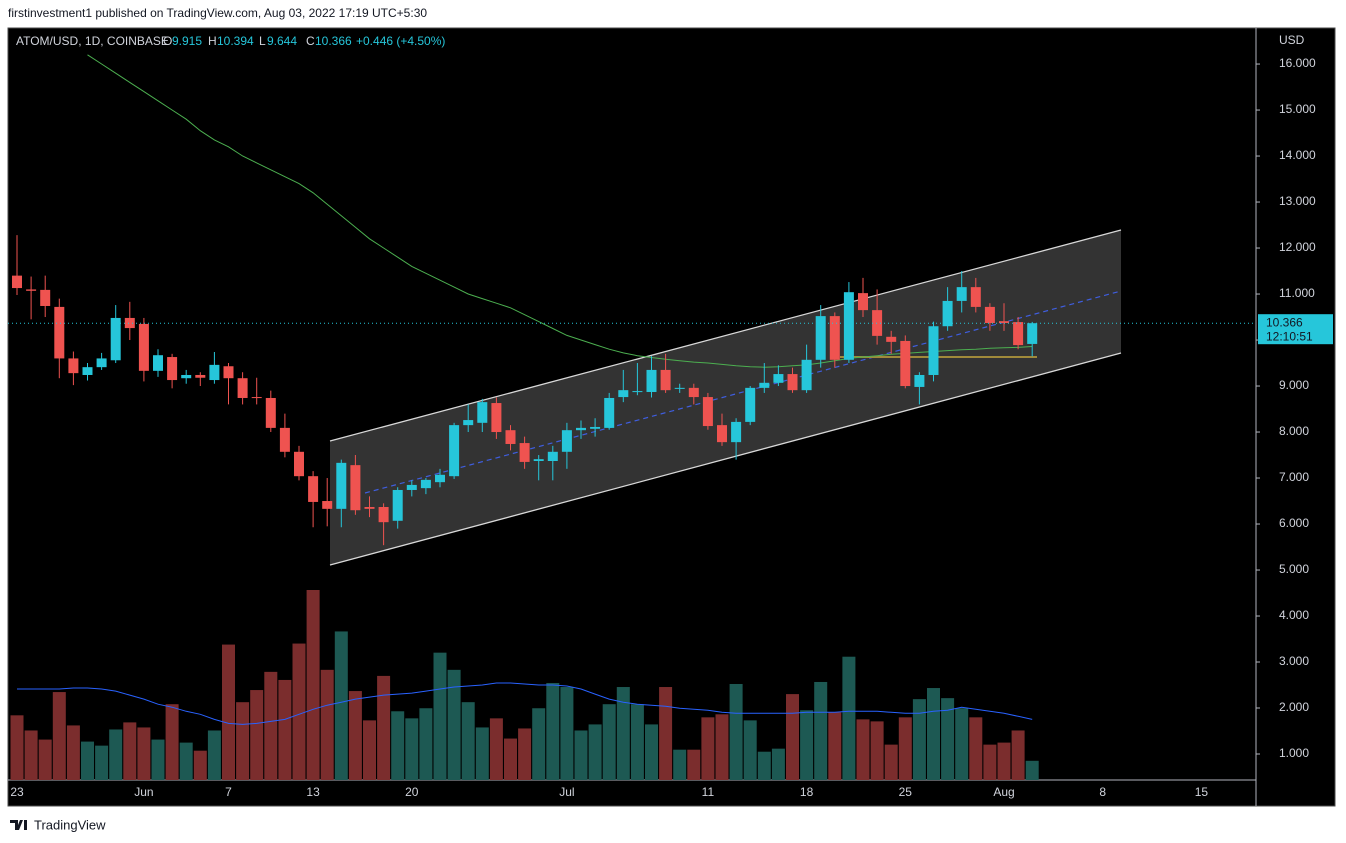 The width and height of the screenshot is (1346, 843). I want to click on x-tick-label: 11, so click(708, 792).